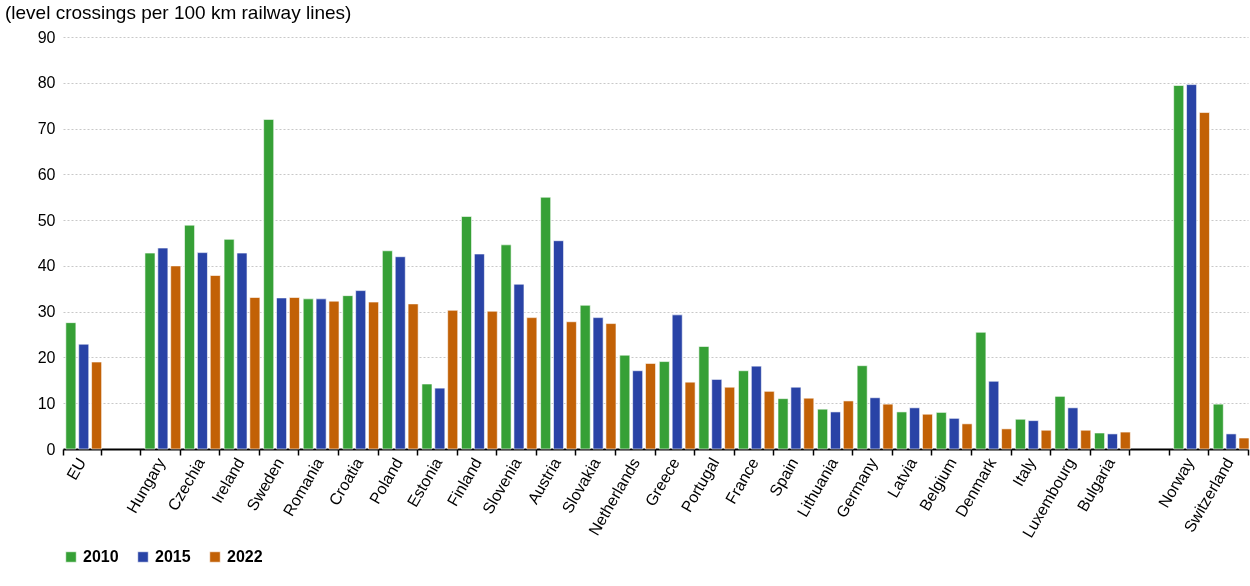 The width and height of the screenshot is (1250, 586). What do you see at coordinates (46, 312) in the screenshot?
I see `y-tick-label: 30` at bounding box center [46, 312].